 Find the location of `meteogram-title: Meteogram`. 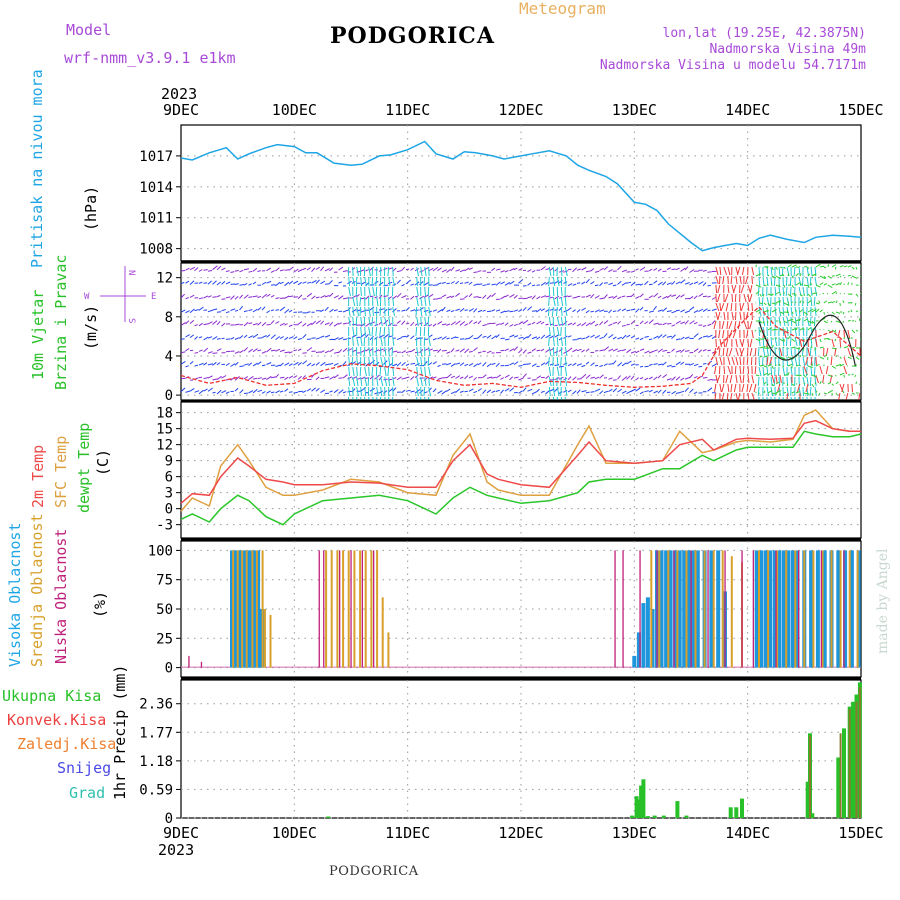

meteogram-title: Meteogram is located at coordinates (562, 9).